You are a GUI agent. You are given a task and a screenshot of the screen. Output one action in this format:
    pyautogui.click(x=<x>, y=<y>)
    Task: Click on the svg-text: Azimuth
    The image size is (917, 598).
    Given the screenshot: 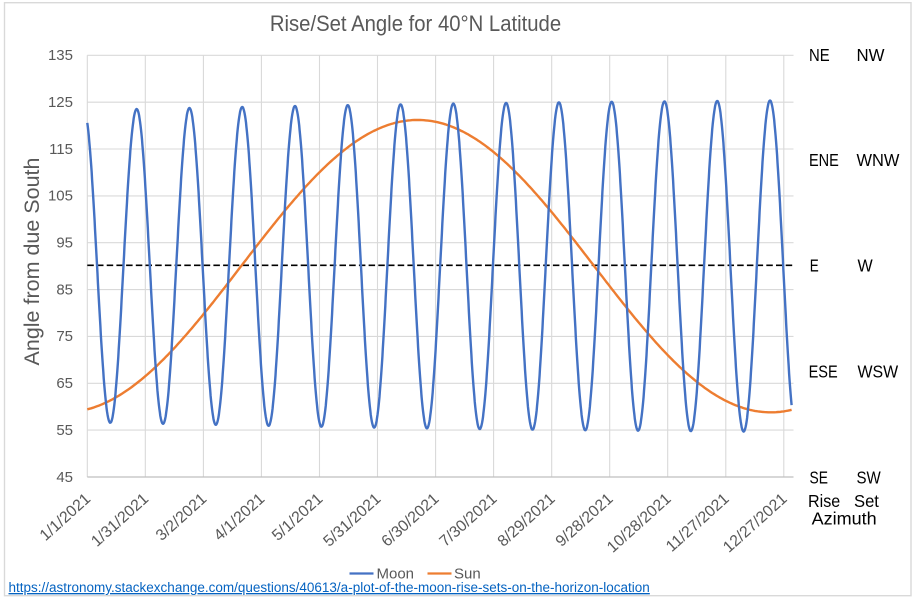 What is the action you would take?
    pyautogui.click(x=844, y=519)
    